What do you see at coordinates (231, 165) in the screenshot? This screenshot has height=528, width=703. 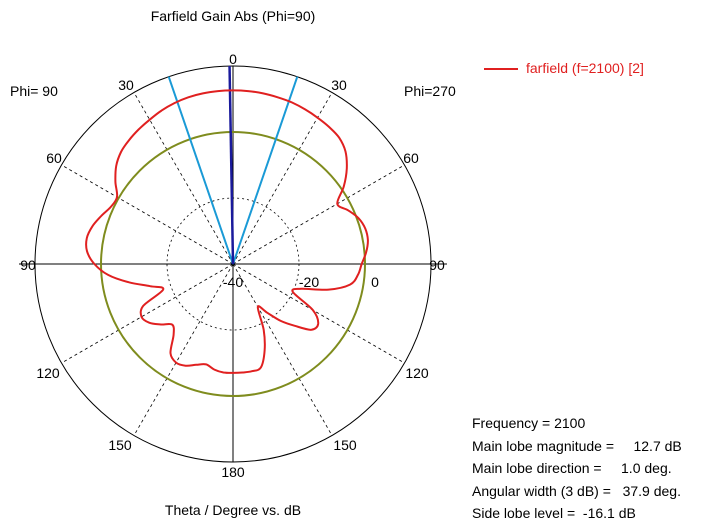 I see `main-lobe-line` at bounding box center [231, 165].